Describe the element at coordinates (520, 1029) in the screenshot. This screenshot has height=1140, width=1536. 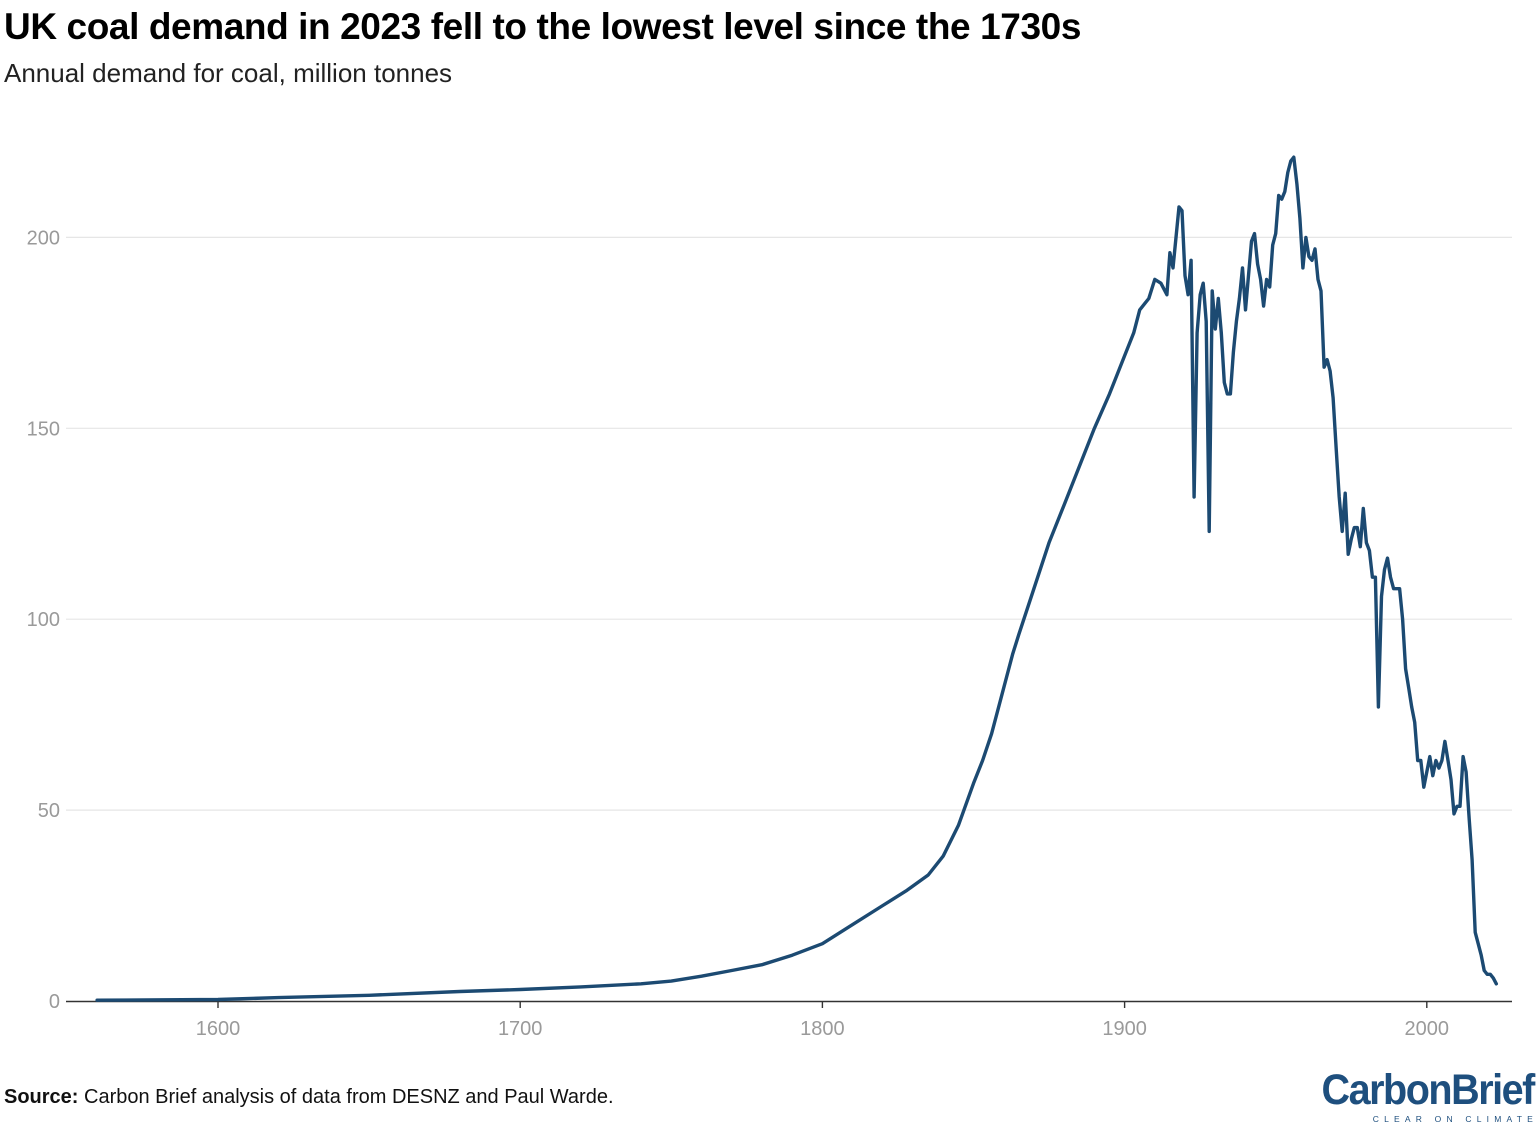
I see `x-tick-label-1700: 1700` at that location.